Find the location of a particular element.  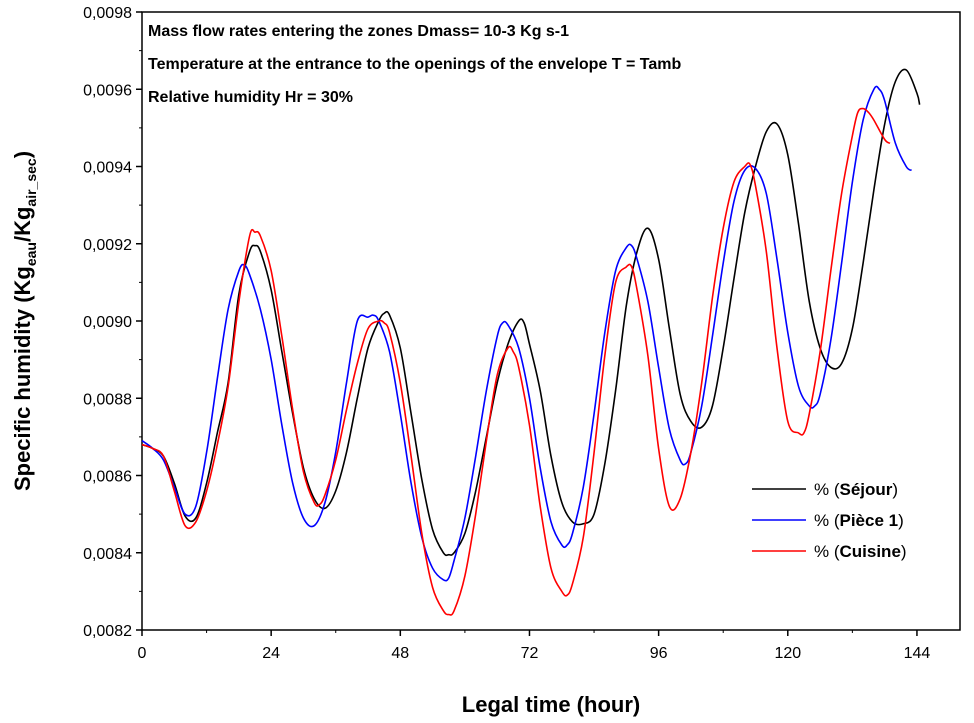

x-axis-ticks: 0 24 48 72 96 120 144 is located at coordinates (534, 646).